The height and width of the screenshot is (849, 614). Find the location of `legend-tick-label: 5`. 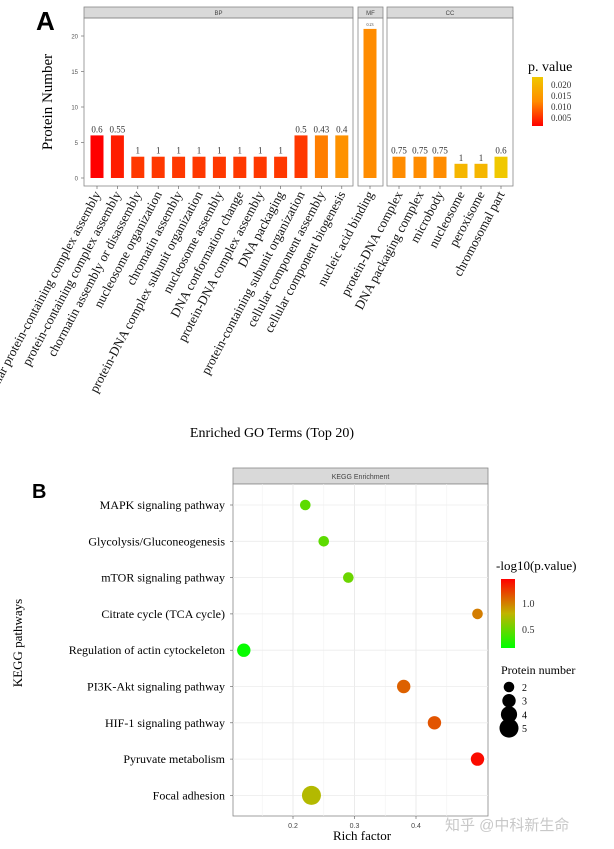

legend-tick-label: 5 is located at coordinates (524, 729).